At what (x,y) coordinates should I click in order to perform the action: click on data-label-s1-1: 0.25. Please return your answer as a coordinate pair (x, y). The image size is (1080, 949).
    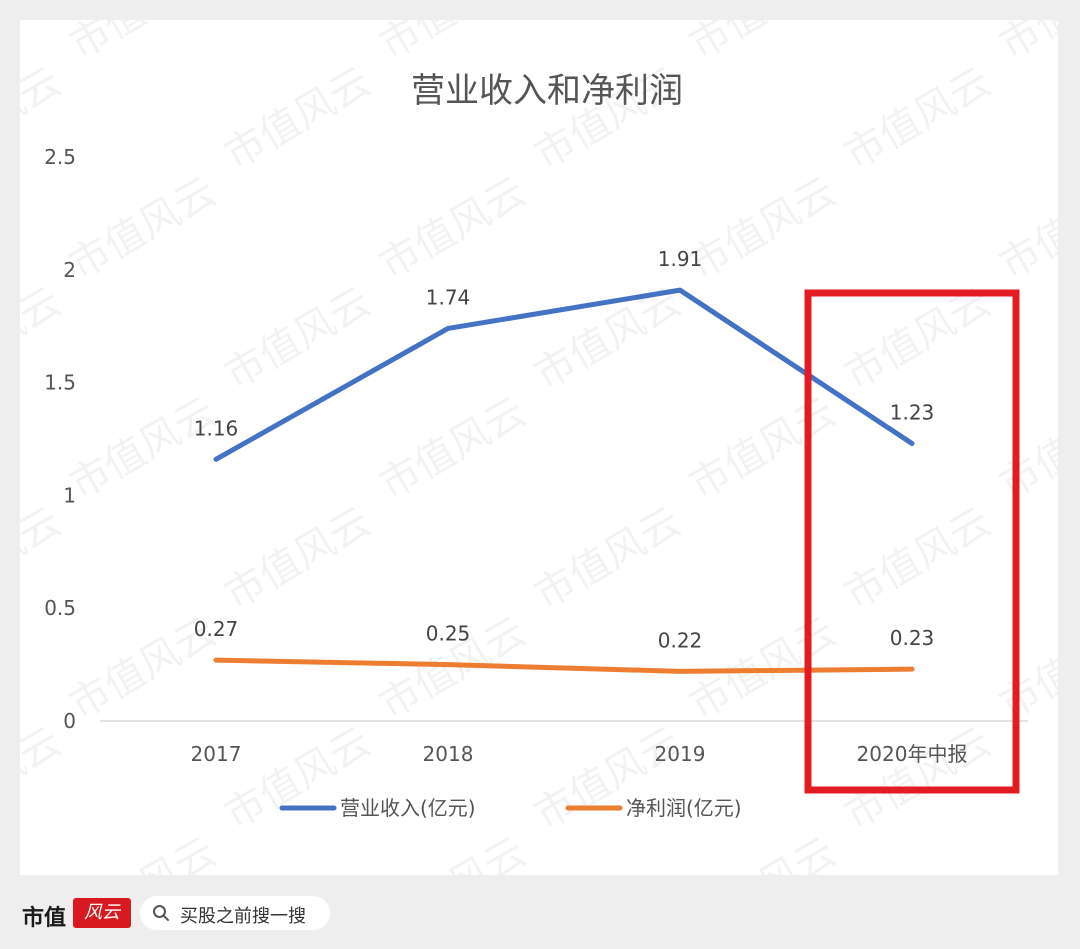
    Looking at the image, I should click on (448, 634).